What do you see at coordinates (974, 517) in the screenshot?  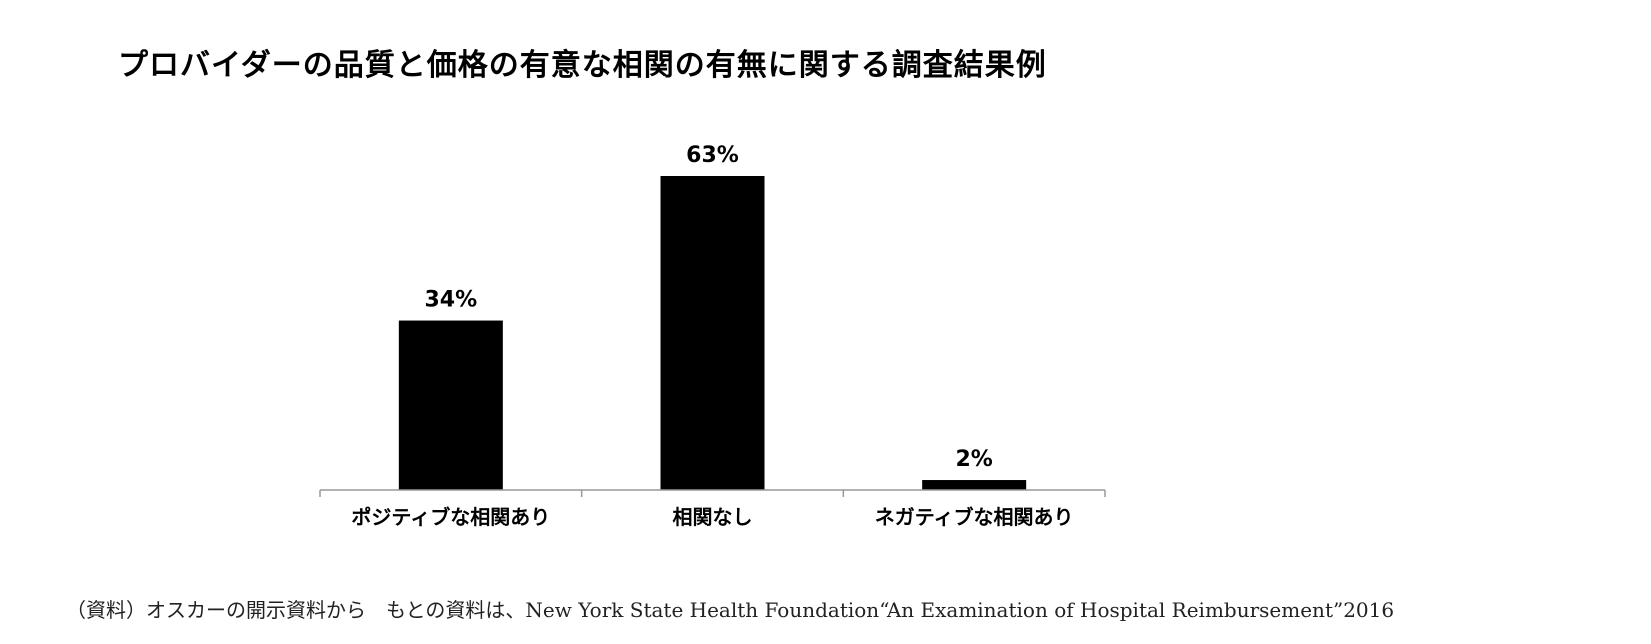 I see `category-label-3: ネガティブな相関あり` at bounding box center [974, 517].